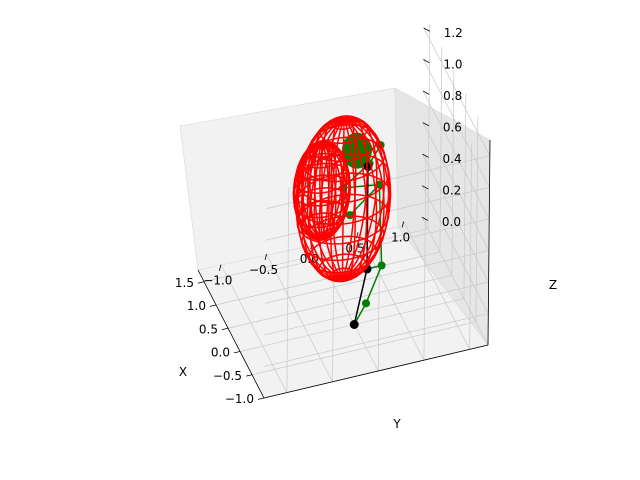 Image resolution: width=640 pixels, height=480 pixels. I want to click on x-axis-line, so click(231, 334).